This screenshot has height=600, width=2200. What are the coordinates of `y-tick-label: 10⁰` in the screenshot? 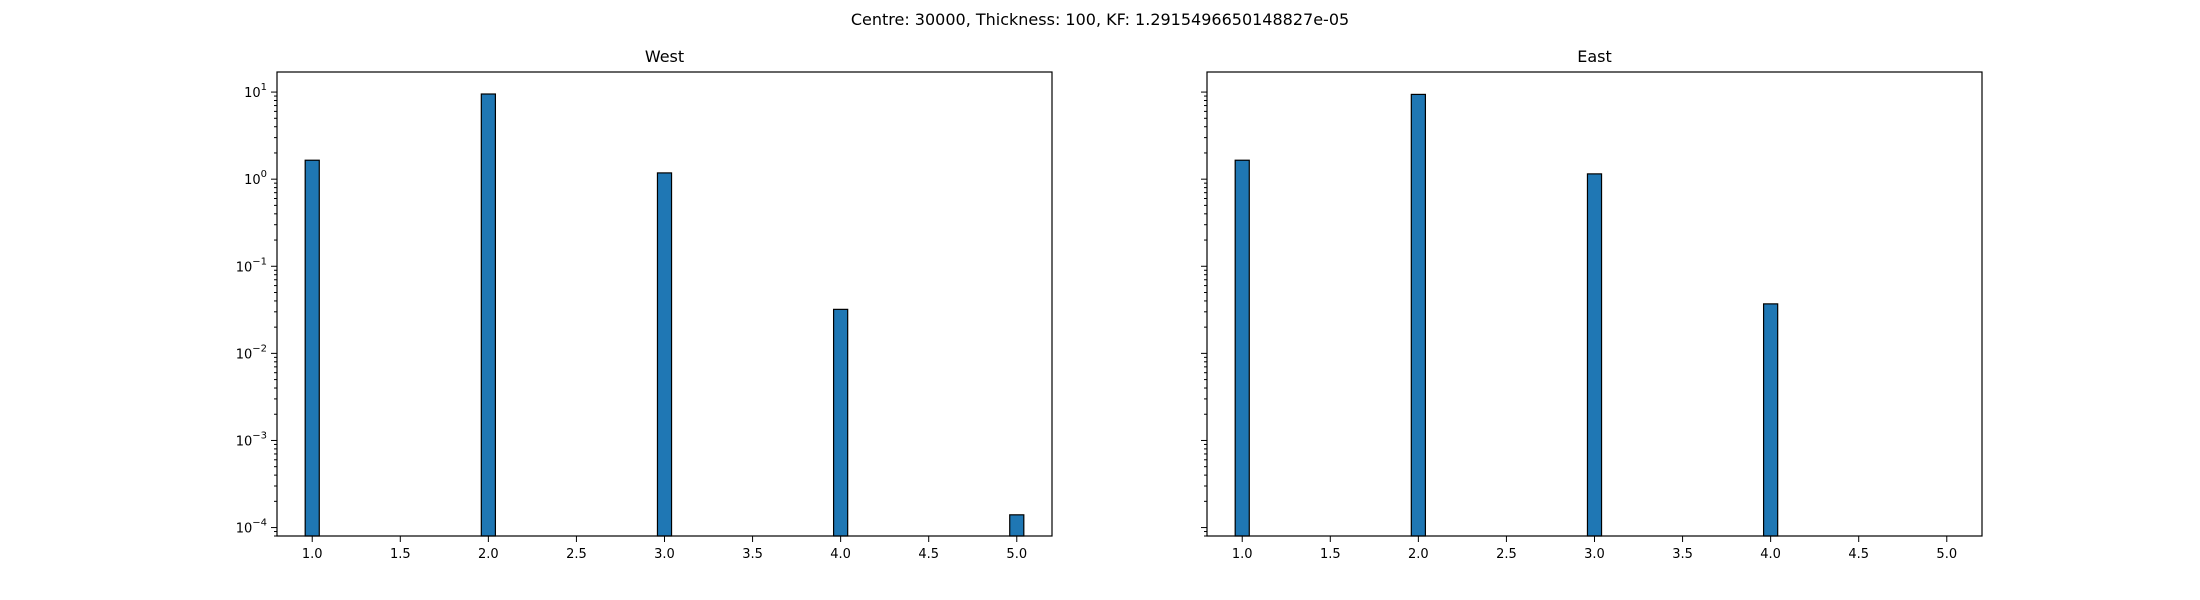 It's located at (255, 178).